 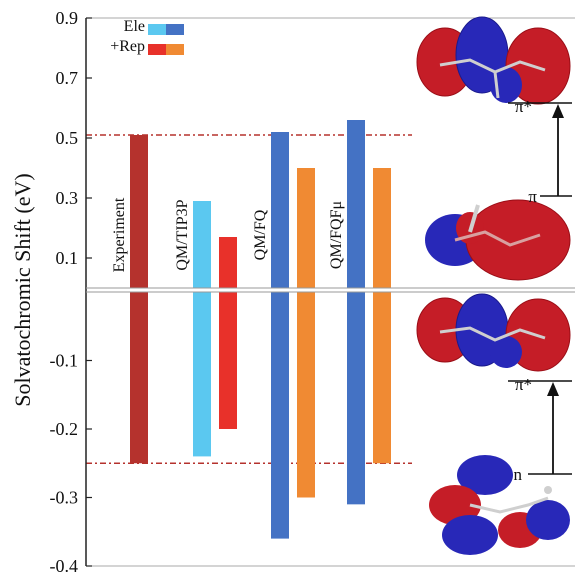 I want to click on energy-diagram-upper: π* π, so click(x=540, y=151).